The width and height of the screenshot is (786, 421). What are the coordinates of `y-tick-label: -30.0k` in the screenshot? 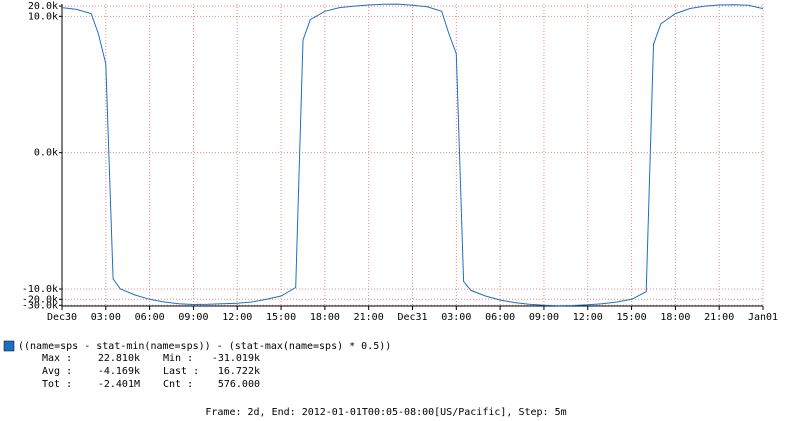 It's located at (40, 305).